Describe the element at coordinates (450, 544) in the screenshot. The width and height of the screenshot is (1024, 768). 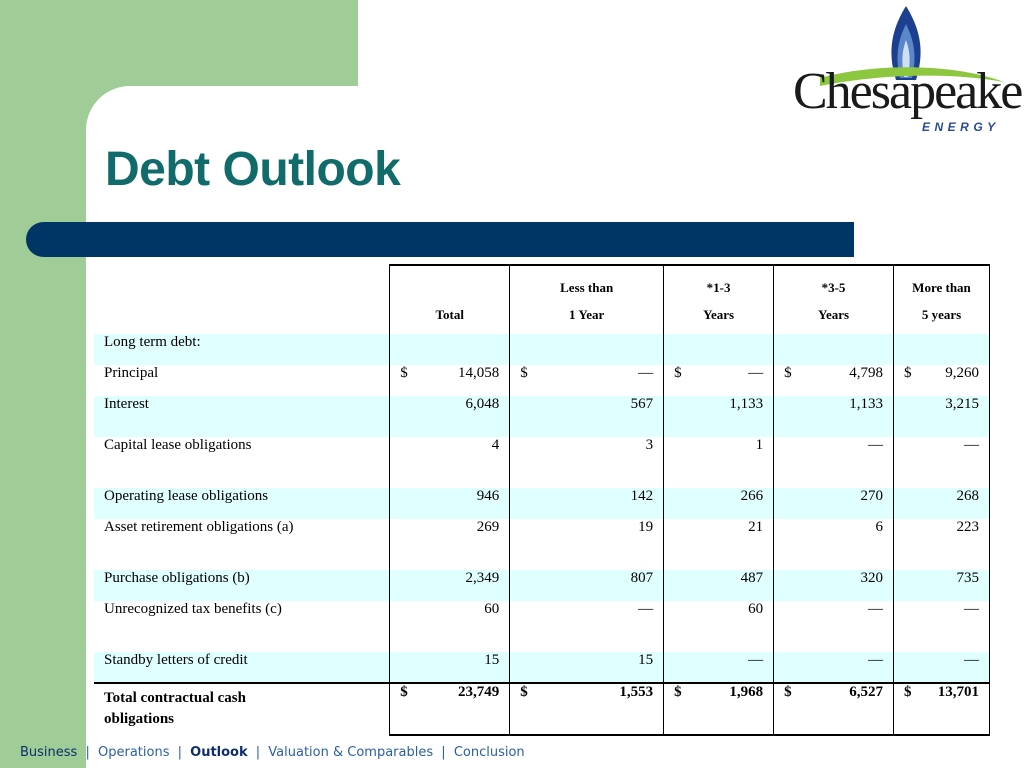
I see `value-cell: 269` at that location.